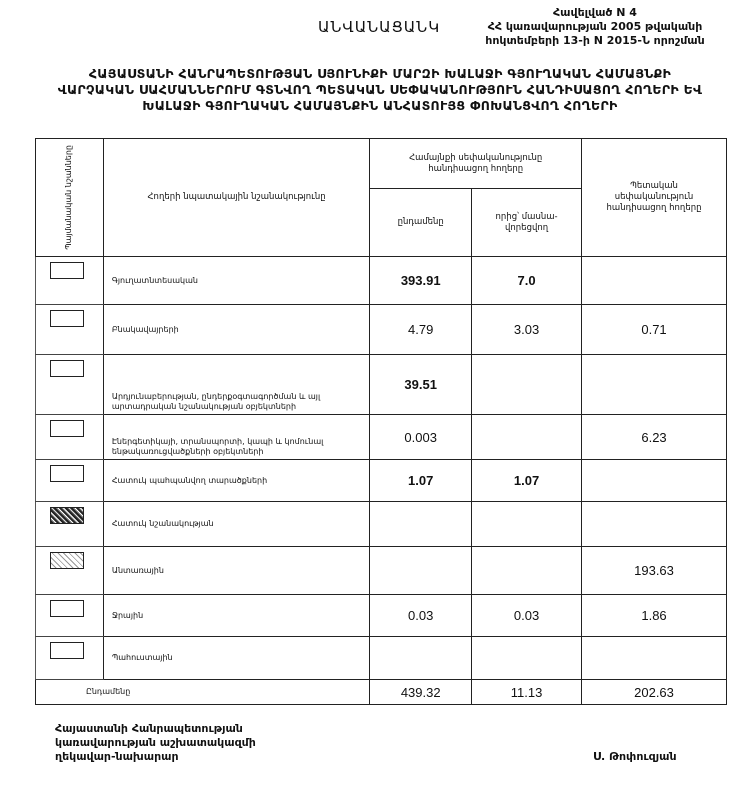 This screenshot has width=754, height=800. Describe the element at coordinates (654, 615) in the screenshot. I see `state-land: 1.86` at that location.